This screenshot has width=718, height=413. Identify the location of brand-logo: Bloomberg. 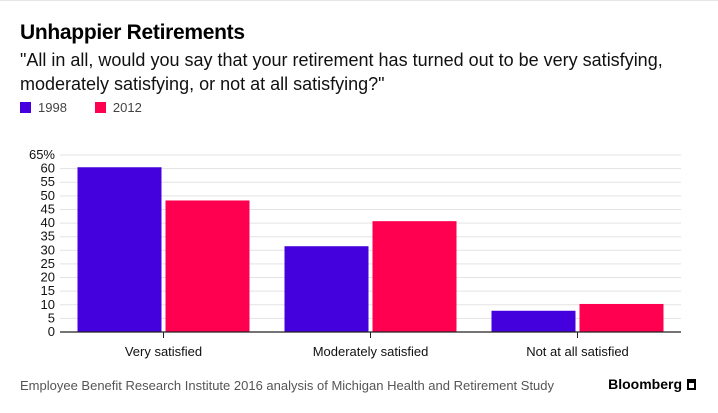
(652, 384).